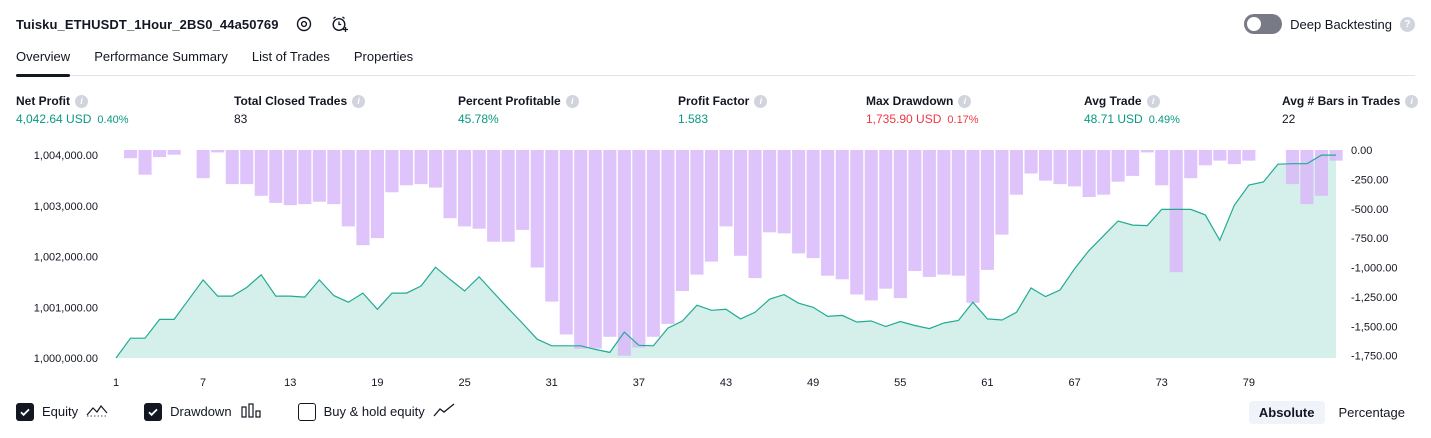  Describe the element at coordinates (54, 119) in the screenshot. I see `metric-value: 4,042.64 USD` at that location.